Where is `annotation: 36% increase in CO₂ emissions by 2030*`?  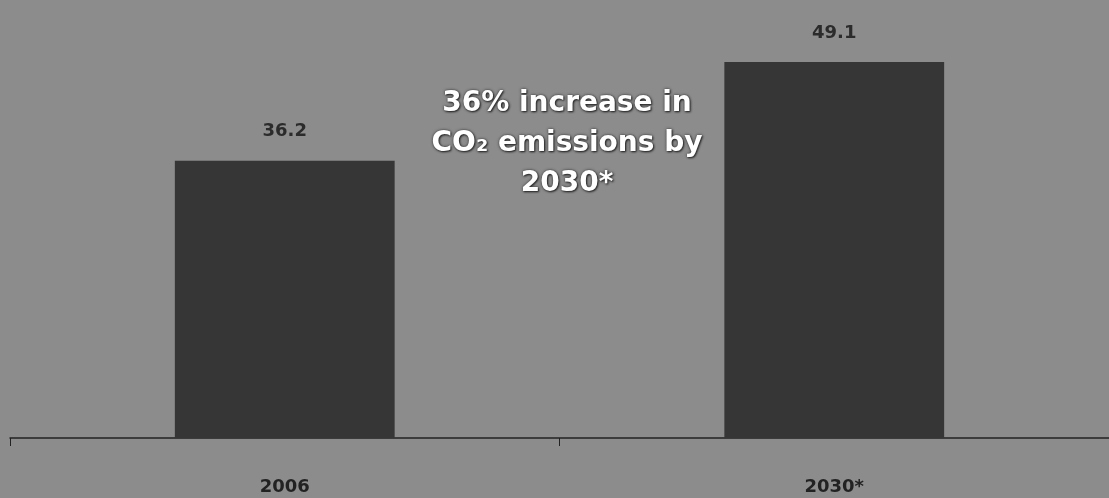 annotation: 36% increase in CO₂ emissions by 2030* is located at coordinates (567, 142).